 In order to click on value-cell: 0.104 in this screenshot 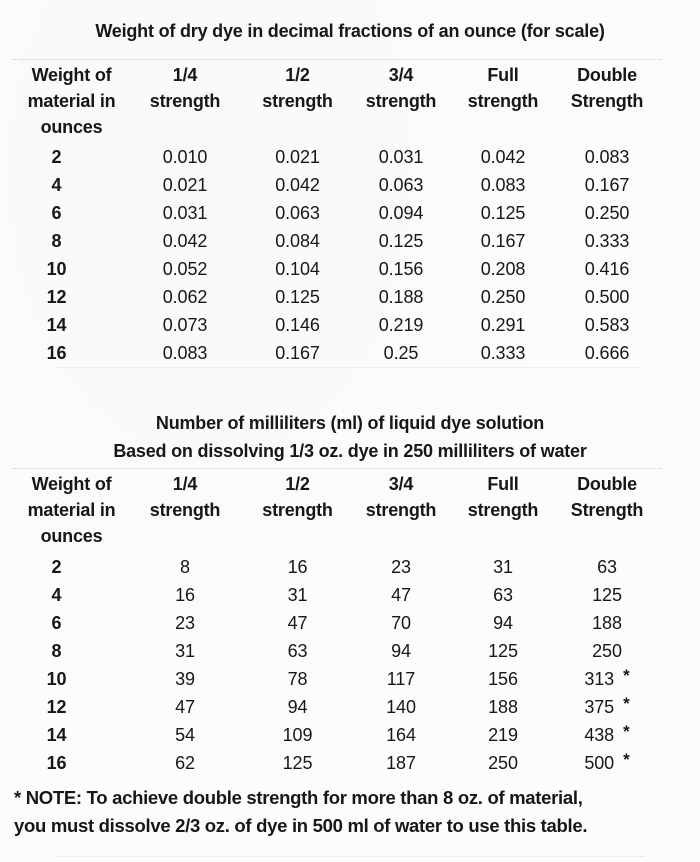, I will do `click(297, 269)`.